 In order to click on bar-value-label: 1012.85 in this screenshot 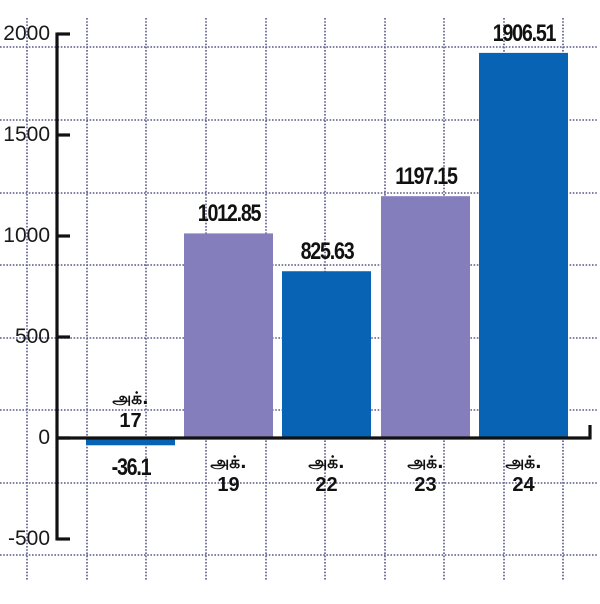, I will do `click(229, 214)`.